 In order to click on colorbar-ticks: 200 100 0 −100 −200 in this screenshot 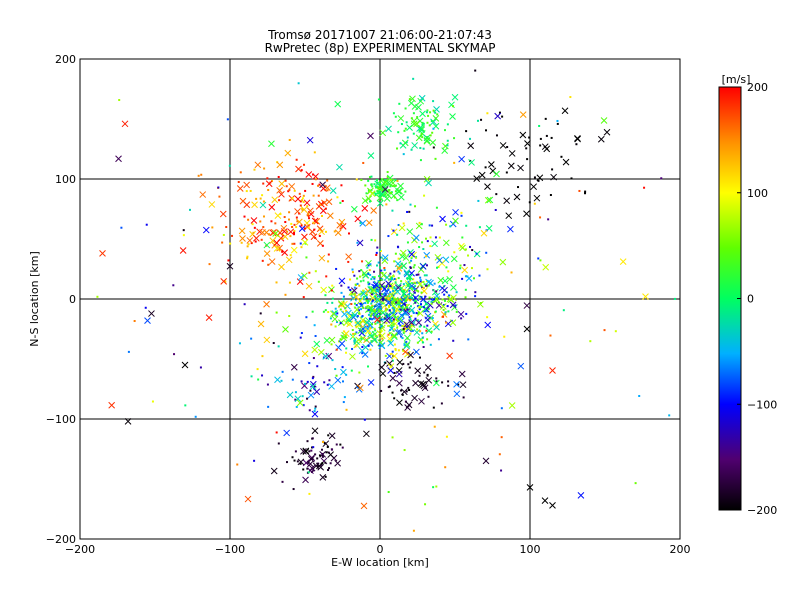, I will do `click(757, 299)`.